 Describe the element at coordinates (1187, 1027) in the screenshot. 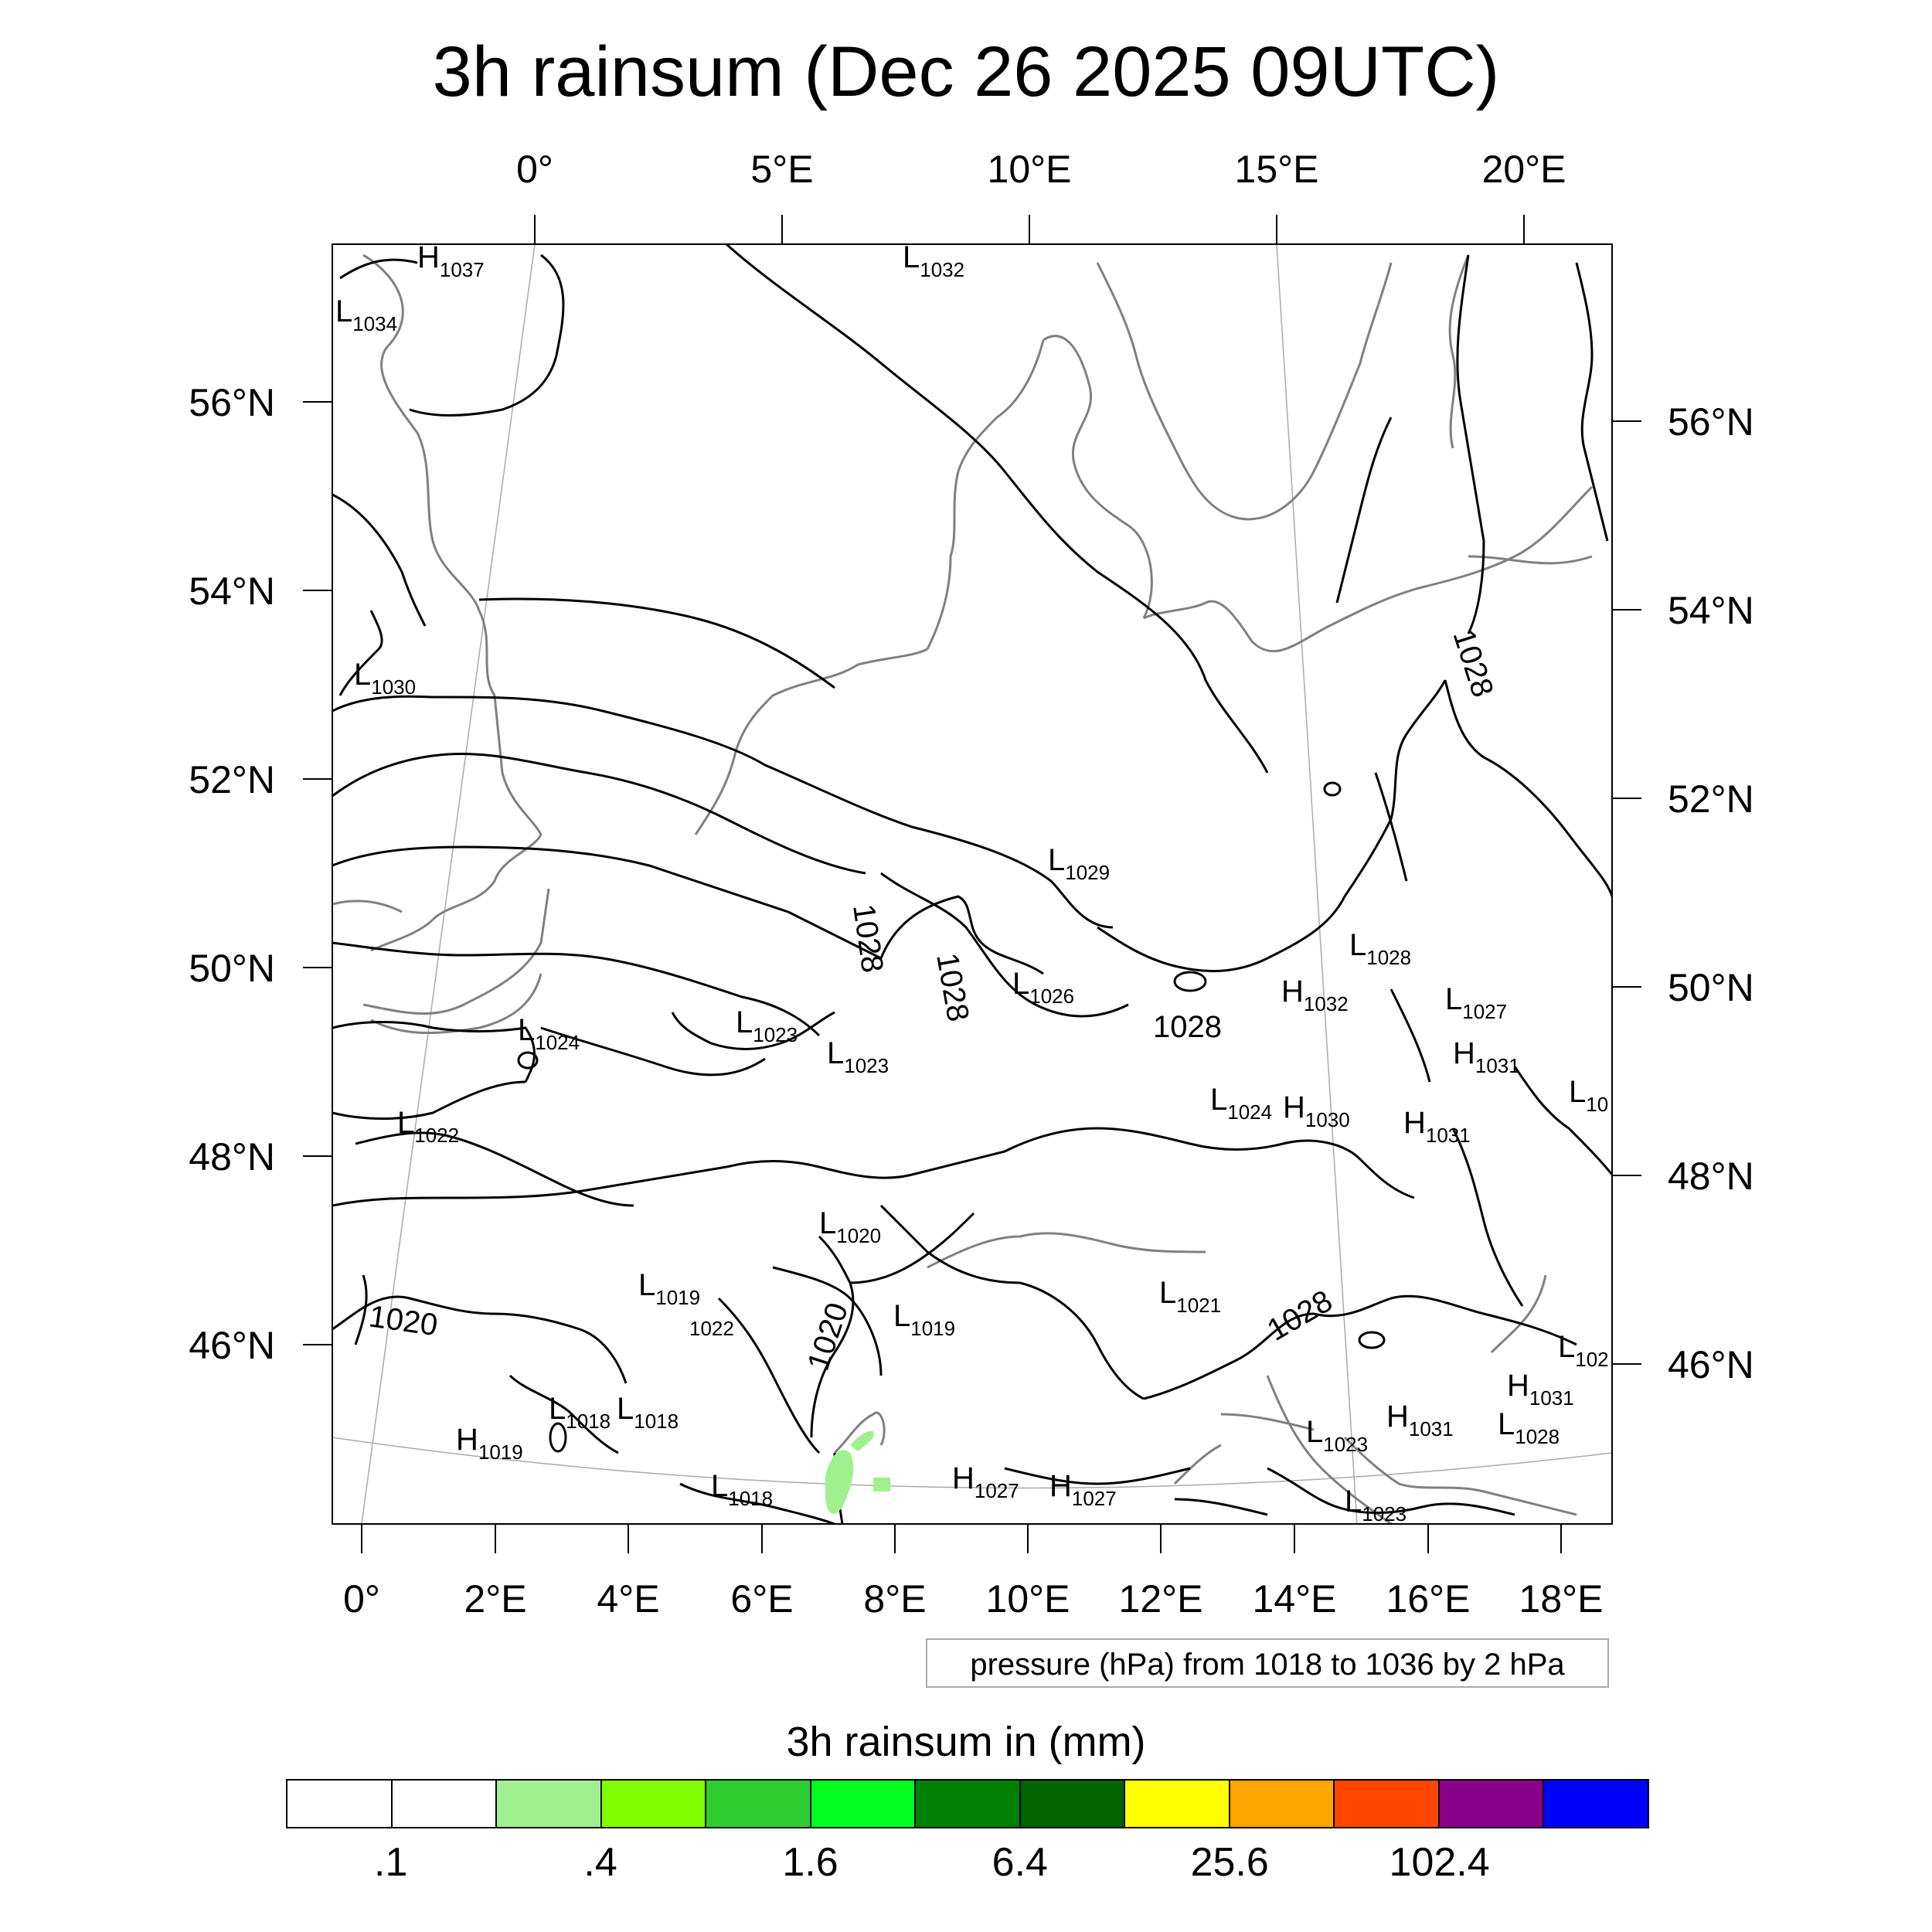

I see `contour-label: 1028` at that location.